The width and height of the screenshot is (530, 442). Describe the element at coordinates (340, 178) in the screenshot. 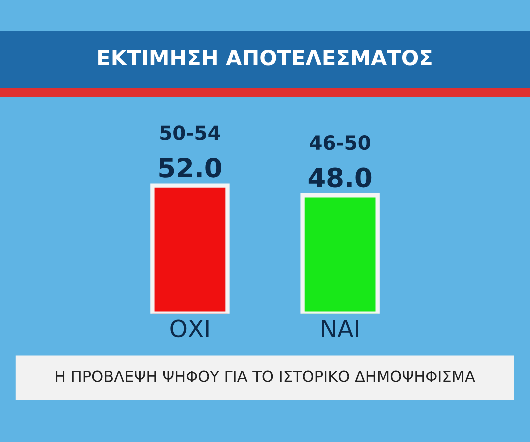

I see `data-label: 48.0` at that location.